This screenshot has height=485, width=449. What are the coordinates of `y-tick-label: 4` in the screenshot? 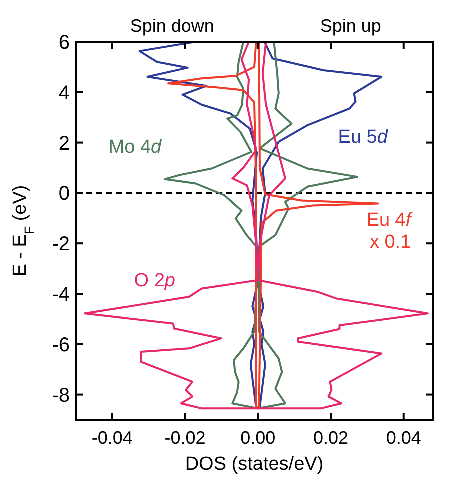 It's located at (64, 93).